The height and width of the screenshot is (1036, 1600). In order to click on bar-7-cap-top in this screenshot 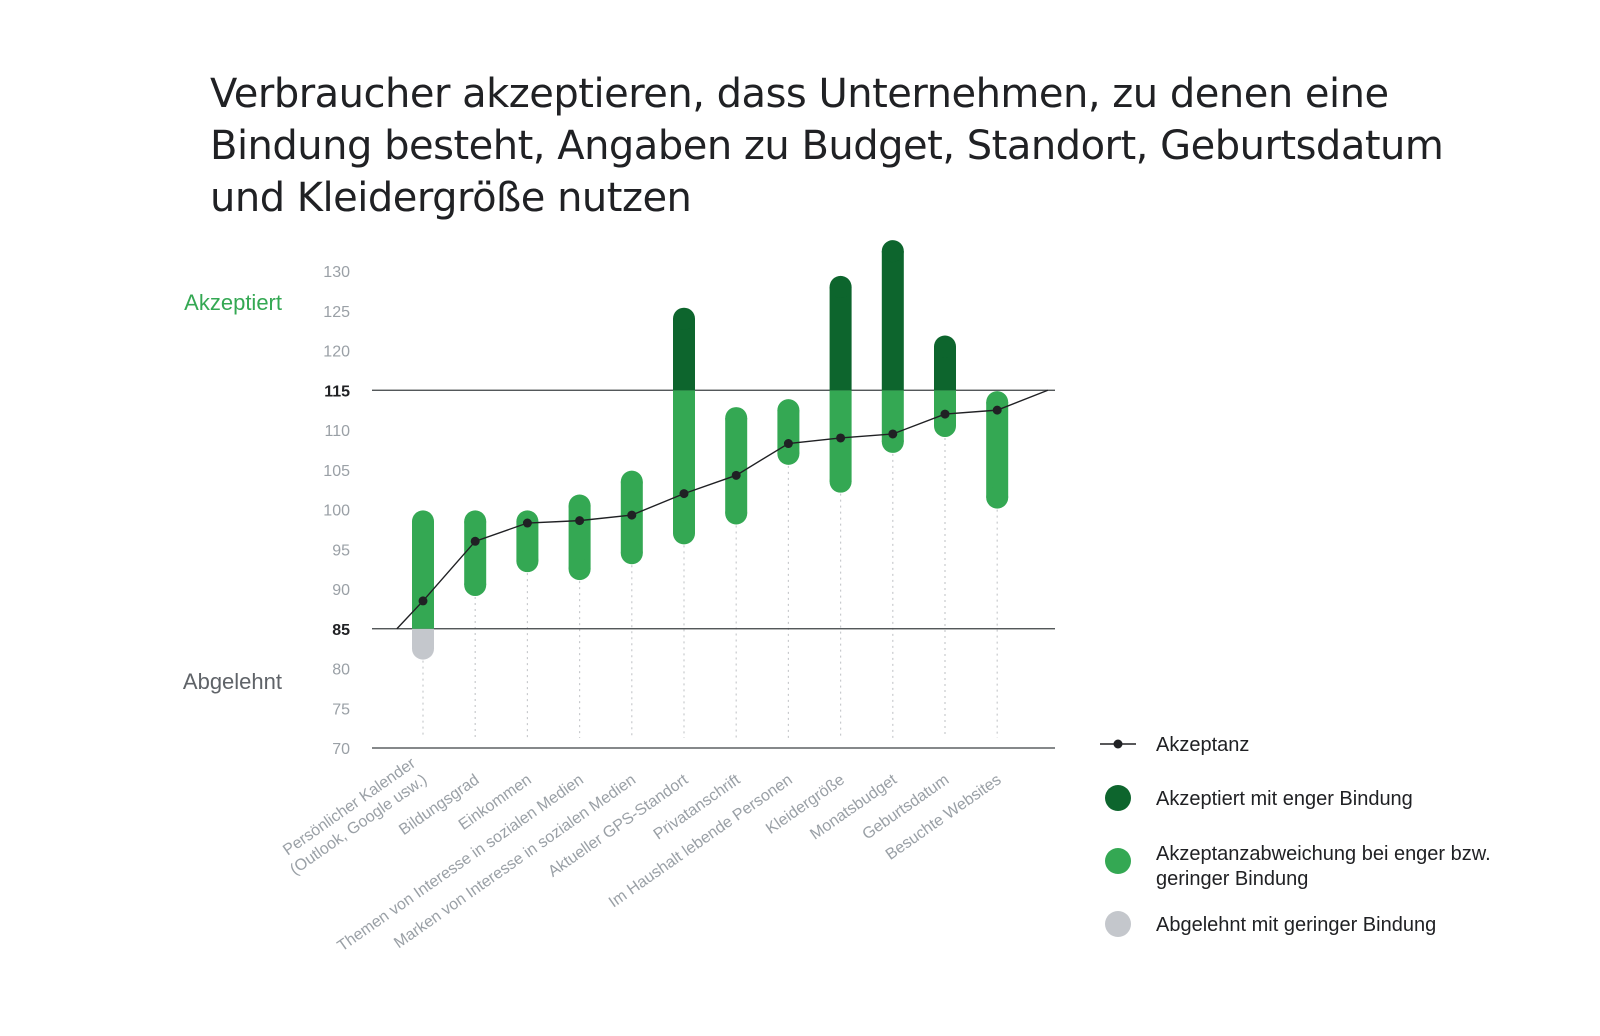, I will do `click(788, 410)`.